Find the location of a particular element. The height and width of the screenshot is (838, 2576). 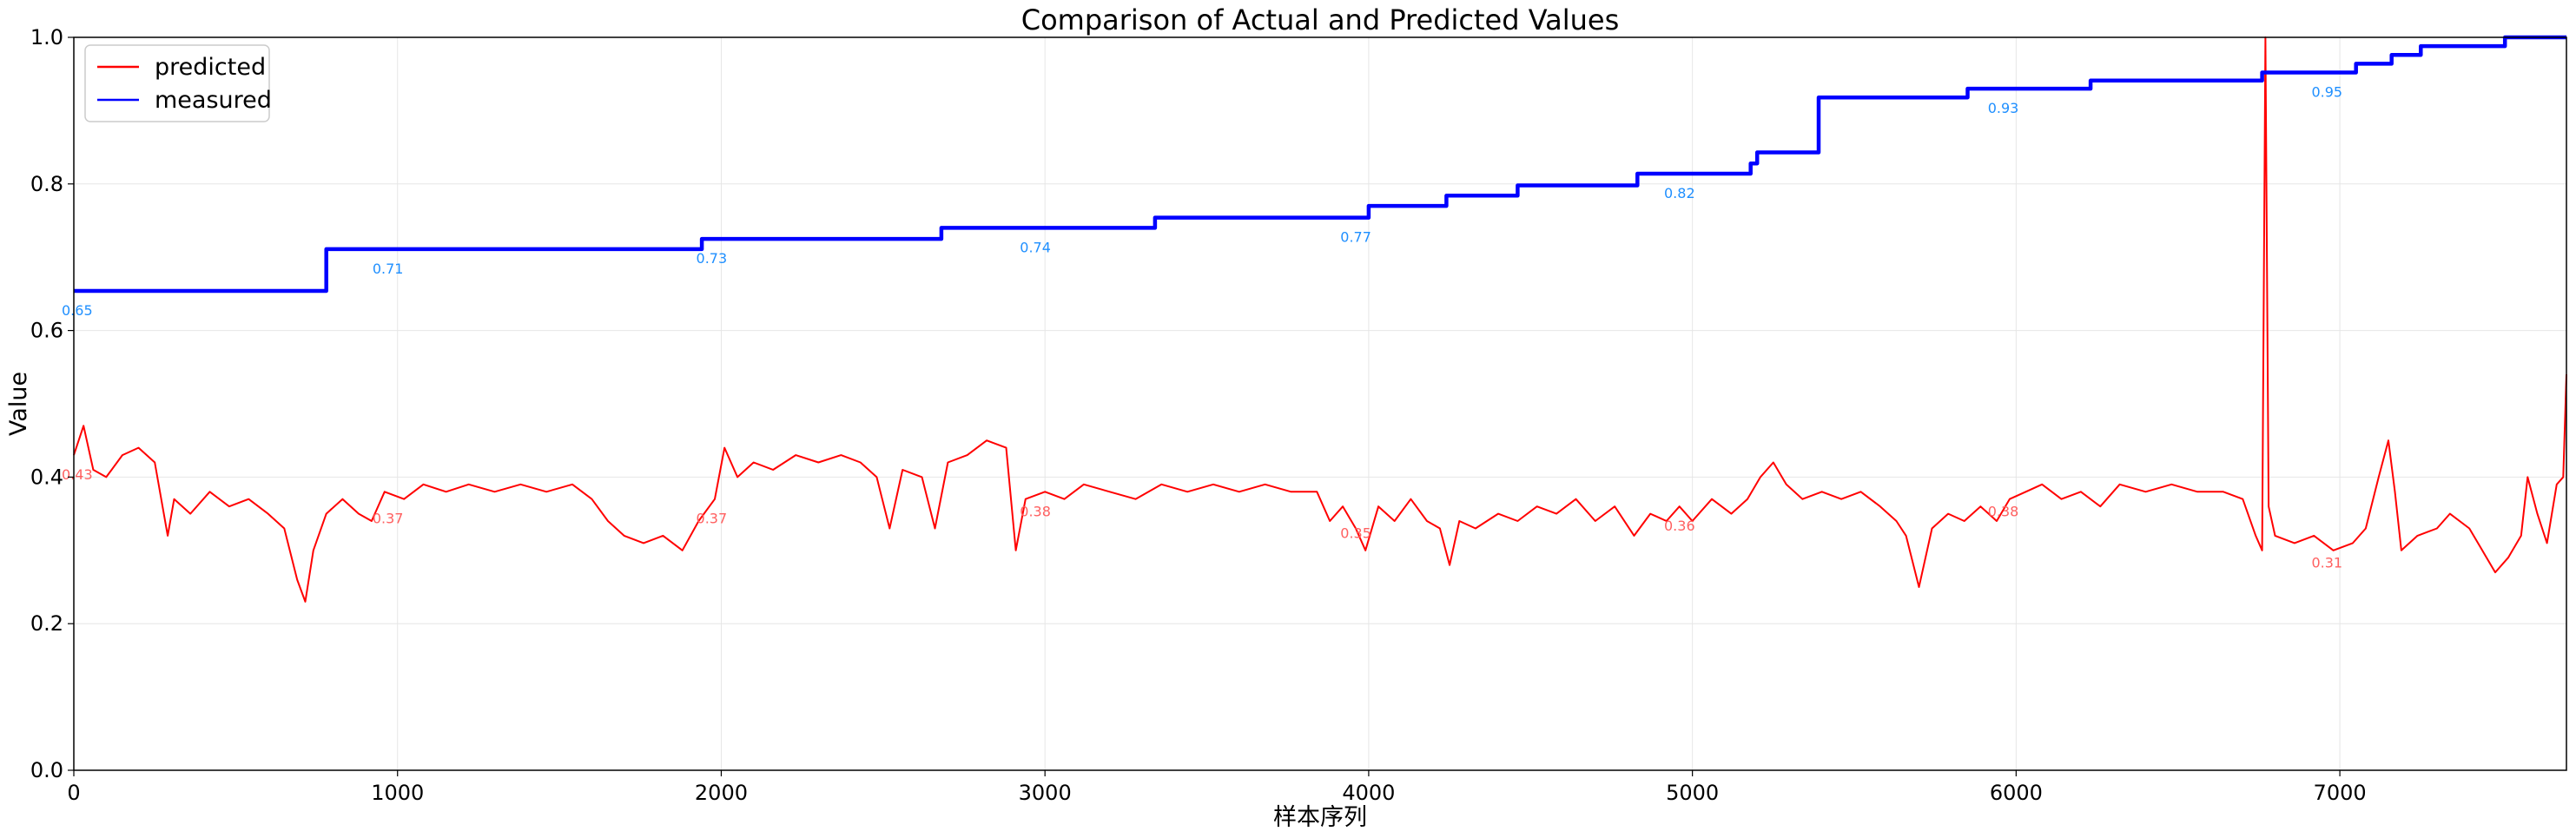

y-axis: 0.0 0.2 0.4 0.6 0.8 1.0 is located at coordinates (52, 403).